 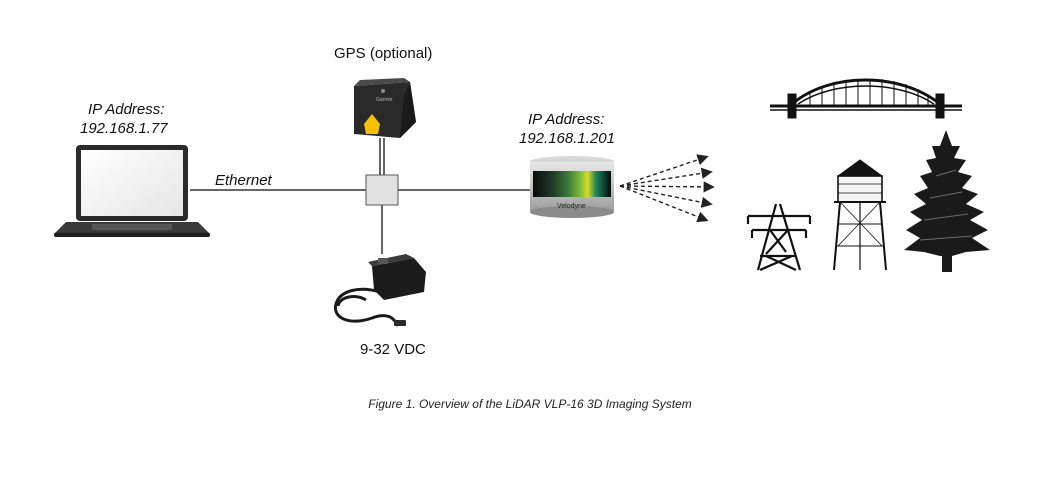 What do you see at coordinates (124, 128) in the screenshot?
I see `laptop-ip-value: 192.168.1.77` at bounding box center [124, 128].